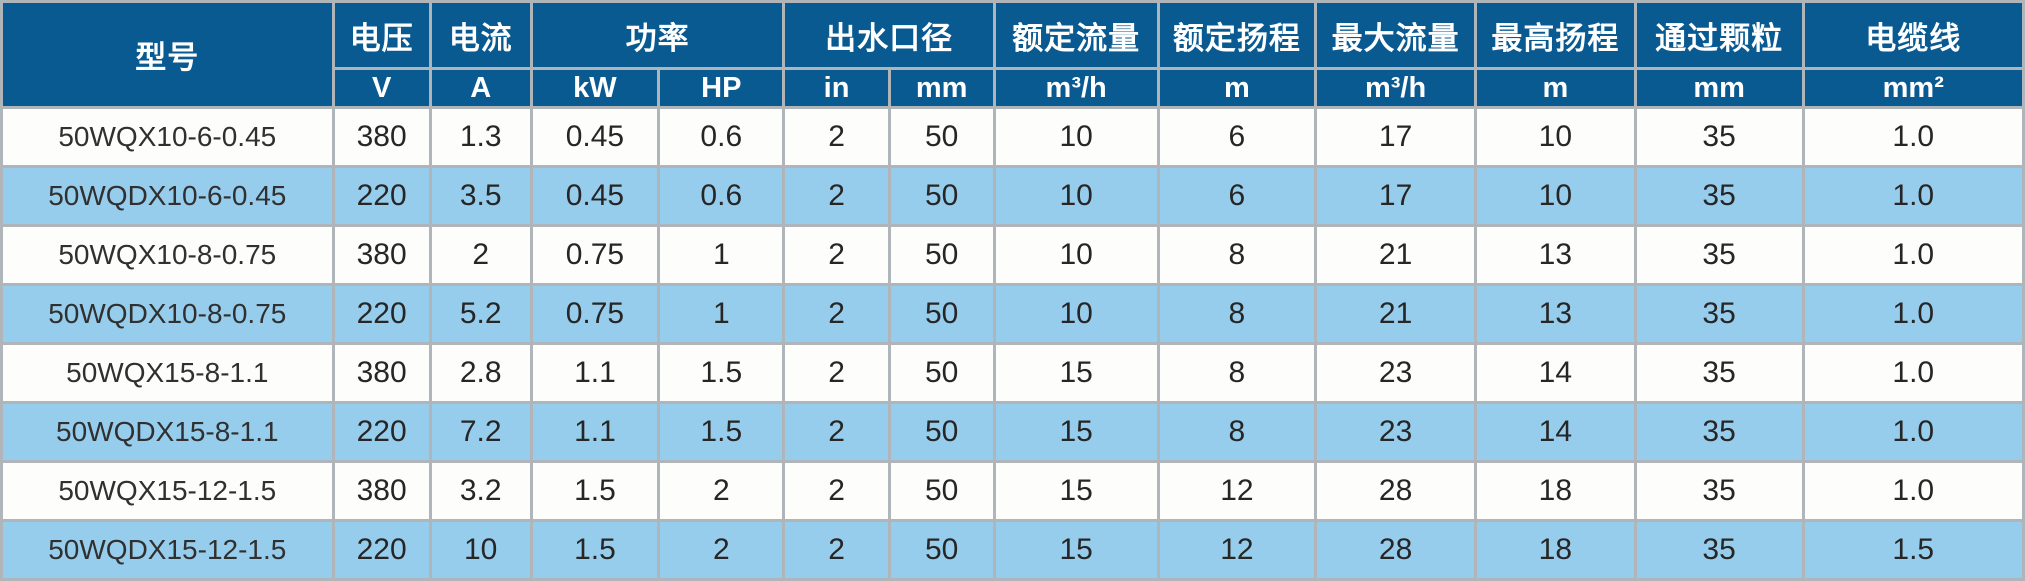 This screenshot has height=581, width=2025. Describe the element at coordinates (167, 255) in the screenshot. I see `model-cell: 50WQX10-8-0.75` at that location.